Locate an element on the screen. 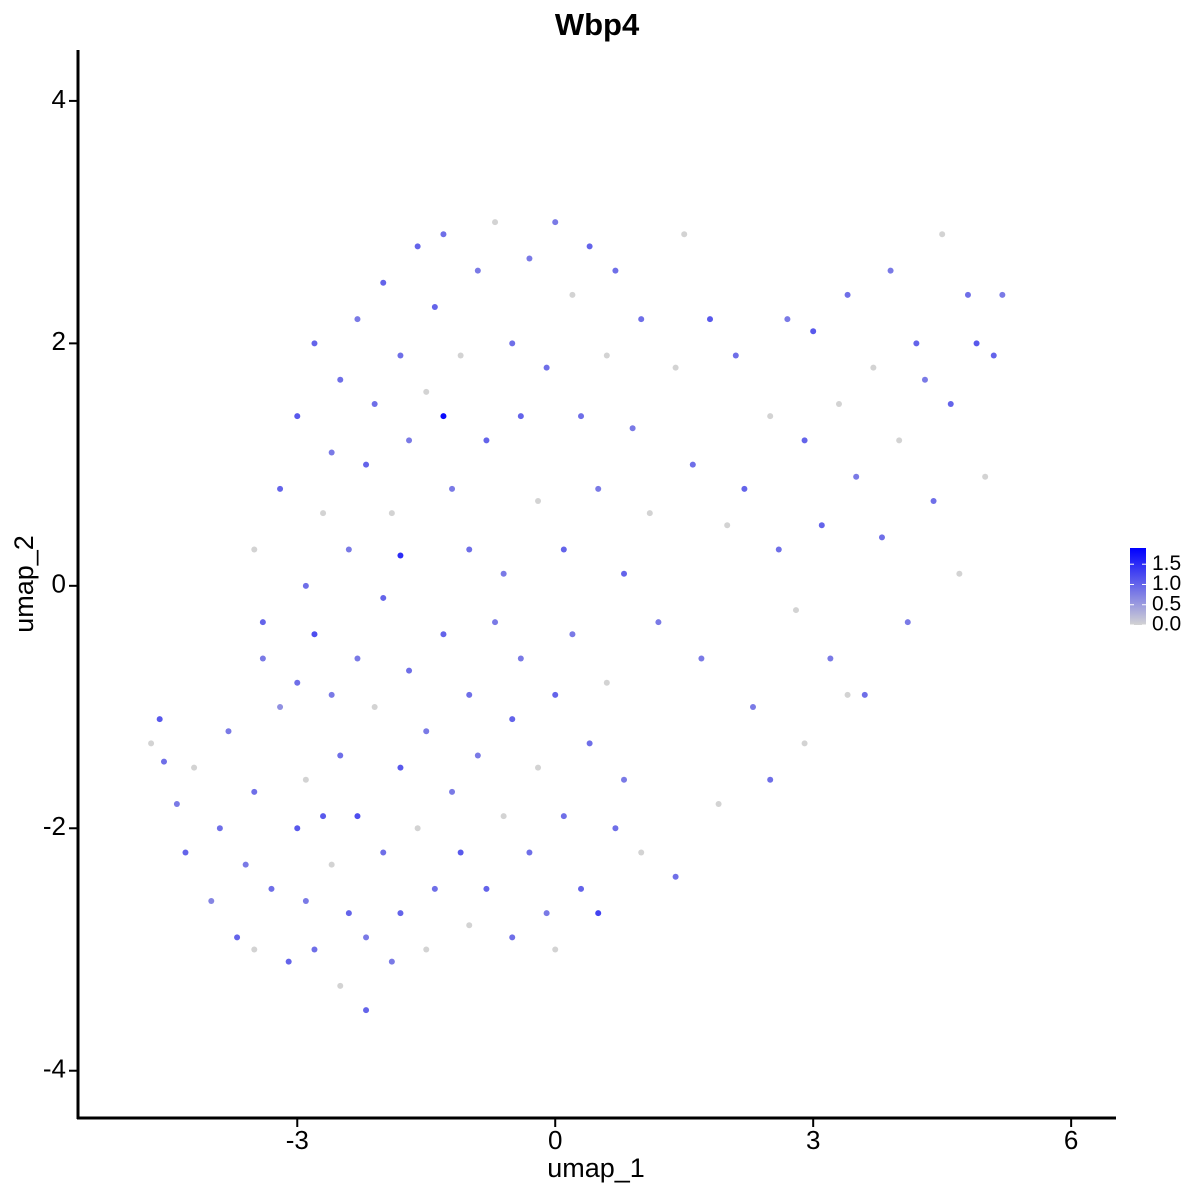 The width and height of the screenshot is (1200, 1200). x-tick-label: 3 is located at coordinates (813, 1140).